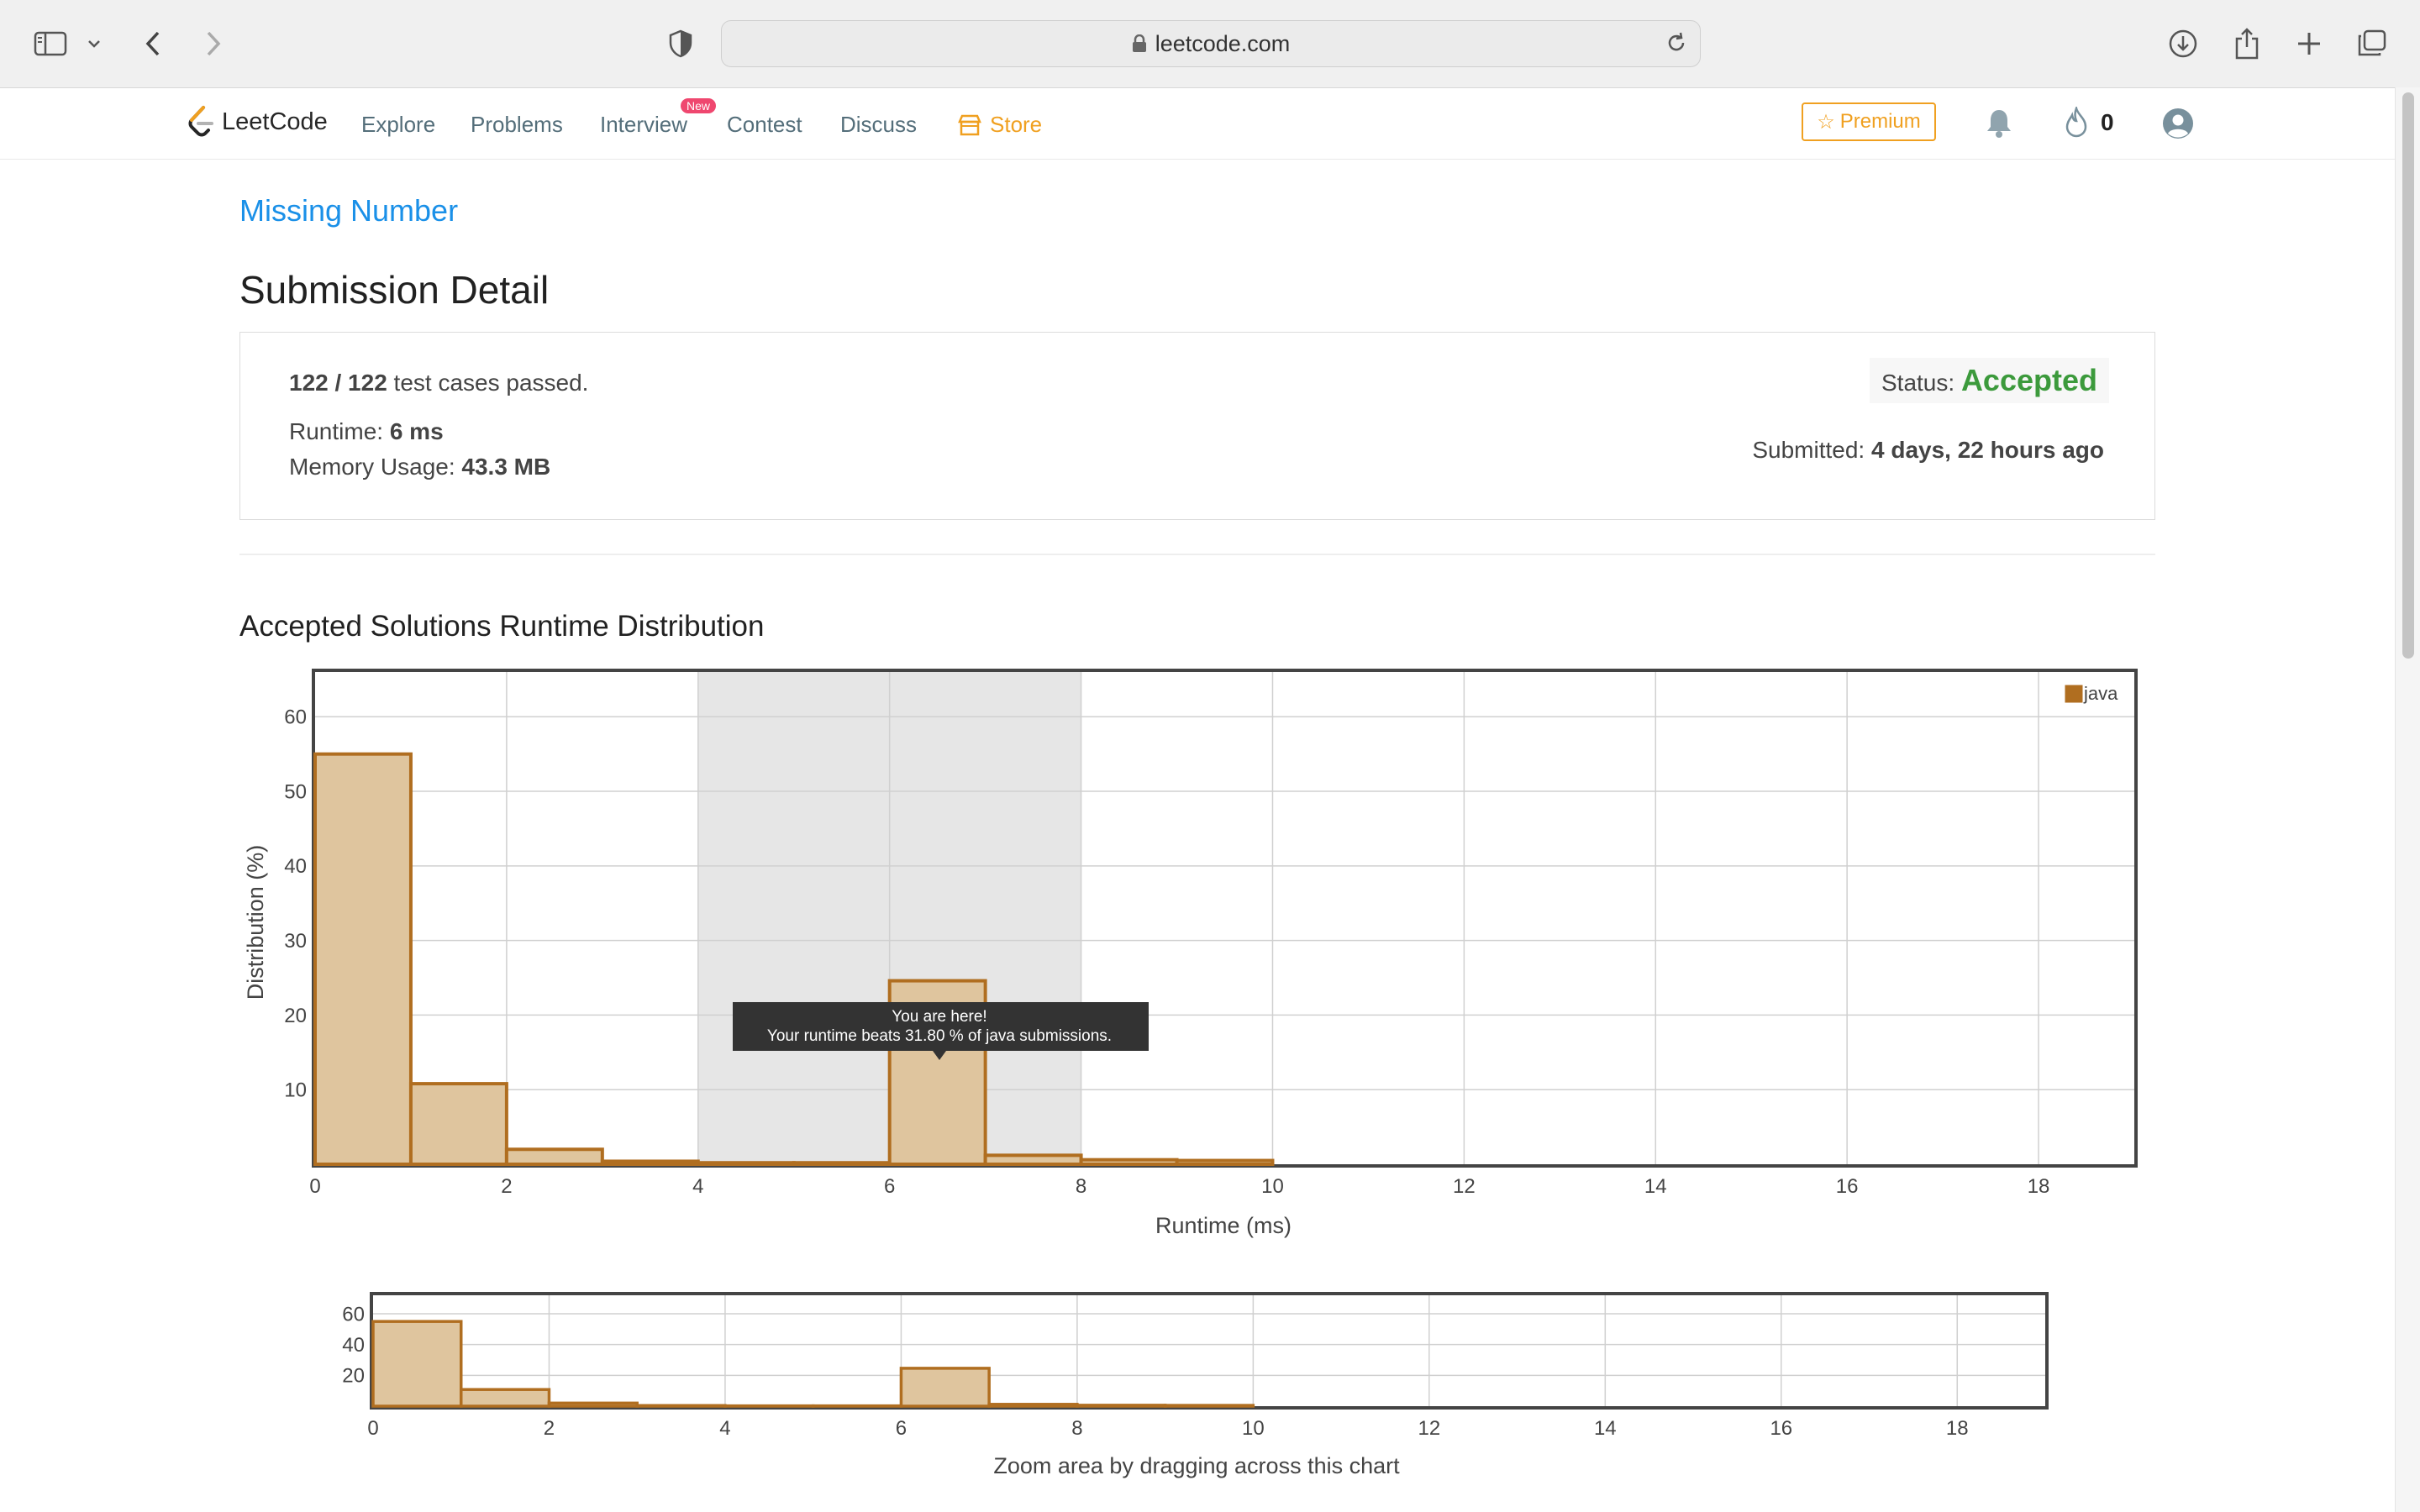  I want to click on main-y-tick-label: 40, so click(295, 866).